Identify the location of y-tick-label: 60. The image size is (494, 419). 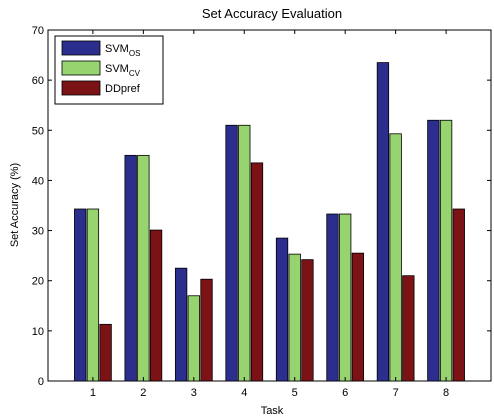
(38, 81).